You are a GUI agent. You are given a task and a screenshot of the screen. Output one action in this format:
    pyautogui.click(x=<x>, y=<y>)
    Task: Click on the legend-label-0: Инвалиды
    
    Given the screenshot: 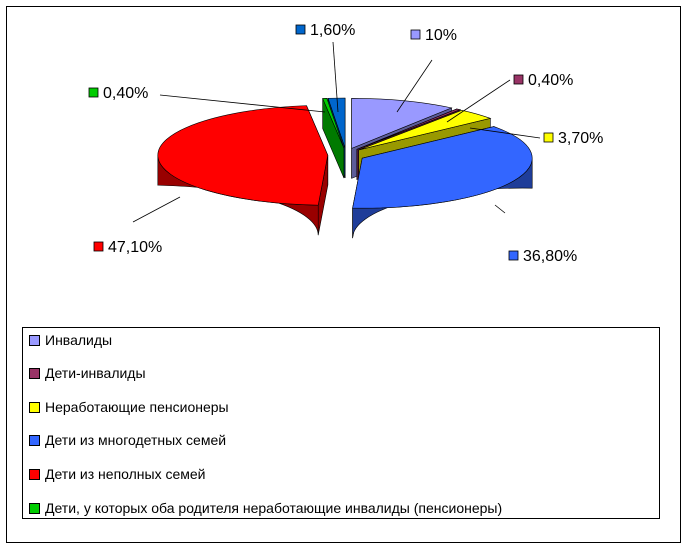 What is the action you would take?
    pyautogui.click(x=79, y=340)
    